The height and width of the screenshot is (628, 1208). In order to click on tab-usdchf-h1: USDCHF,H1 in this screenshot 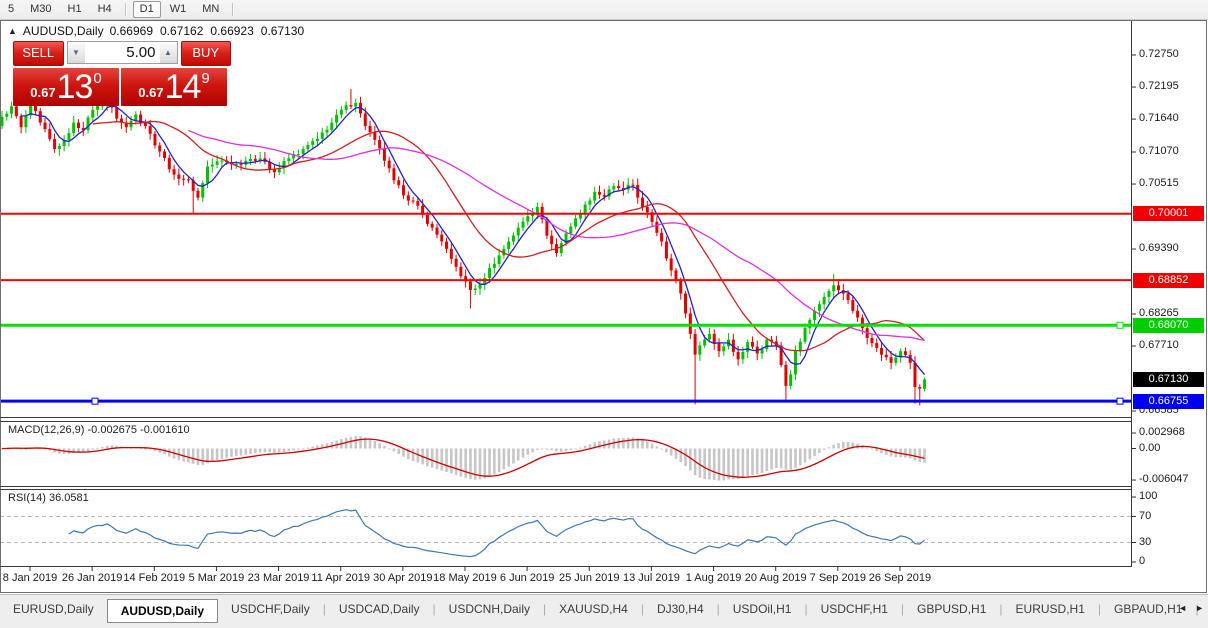, I will do `click(854, 609)`.